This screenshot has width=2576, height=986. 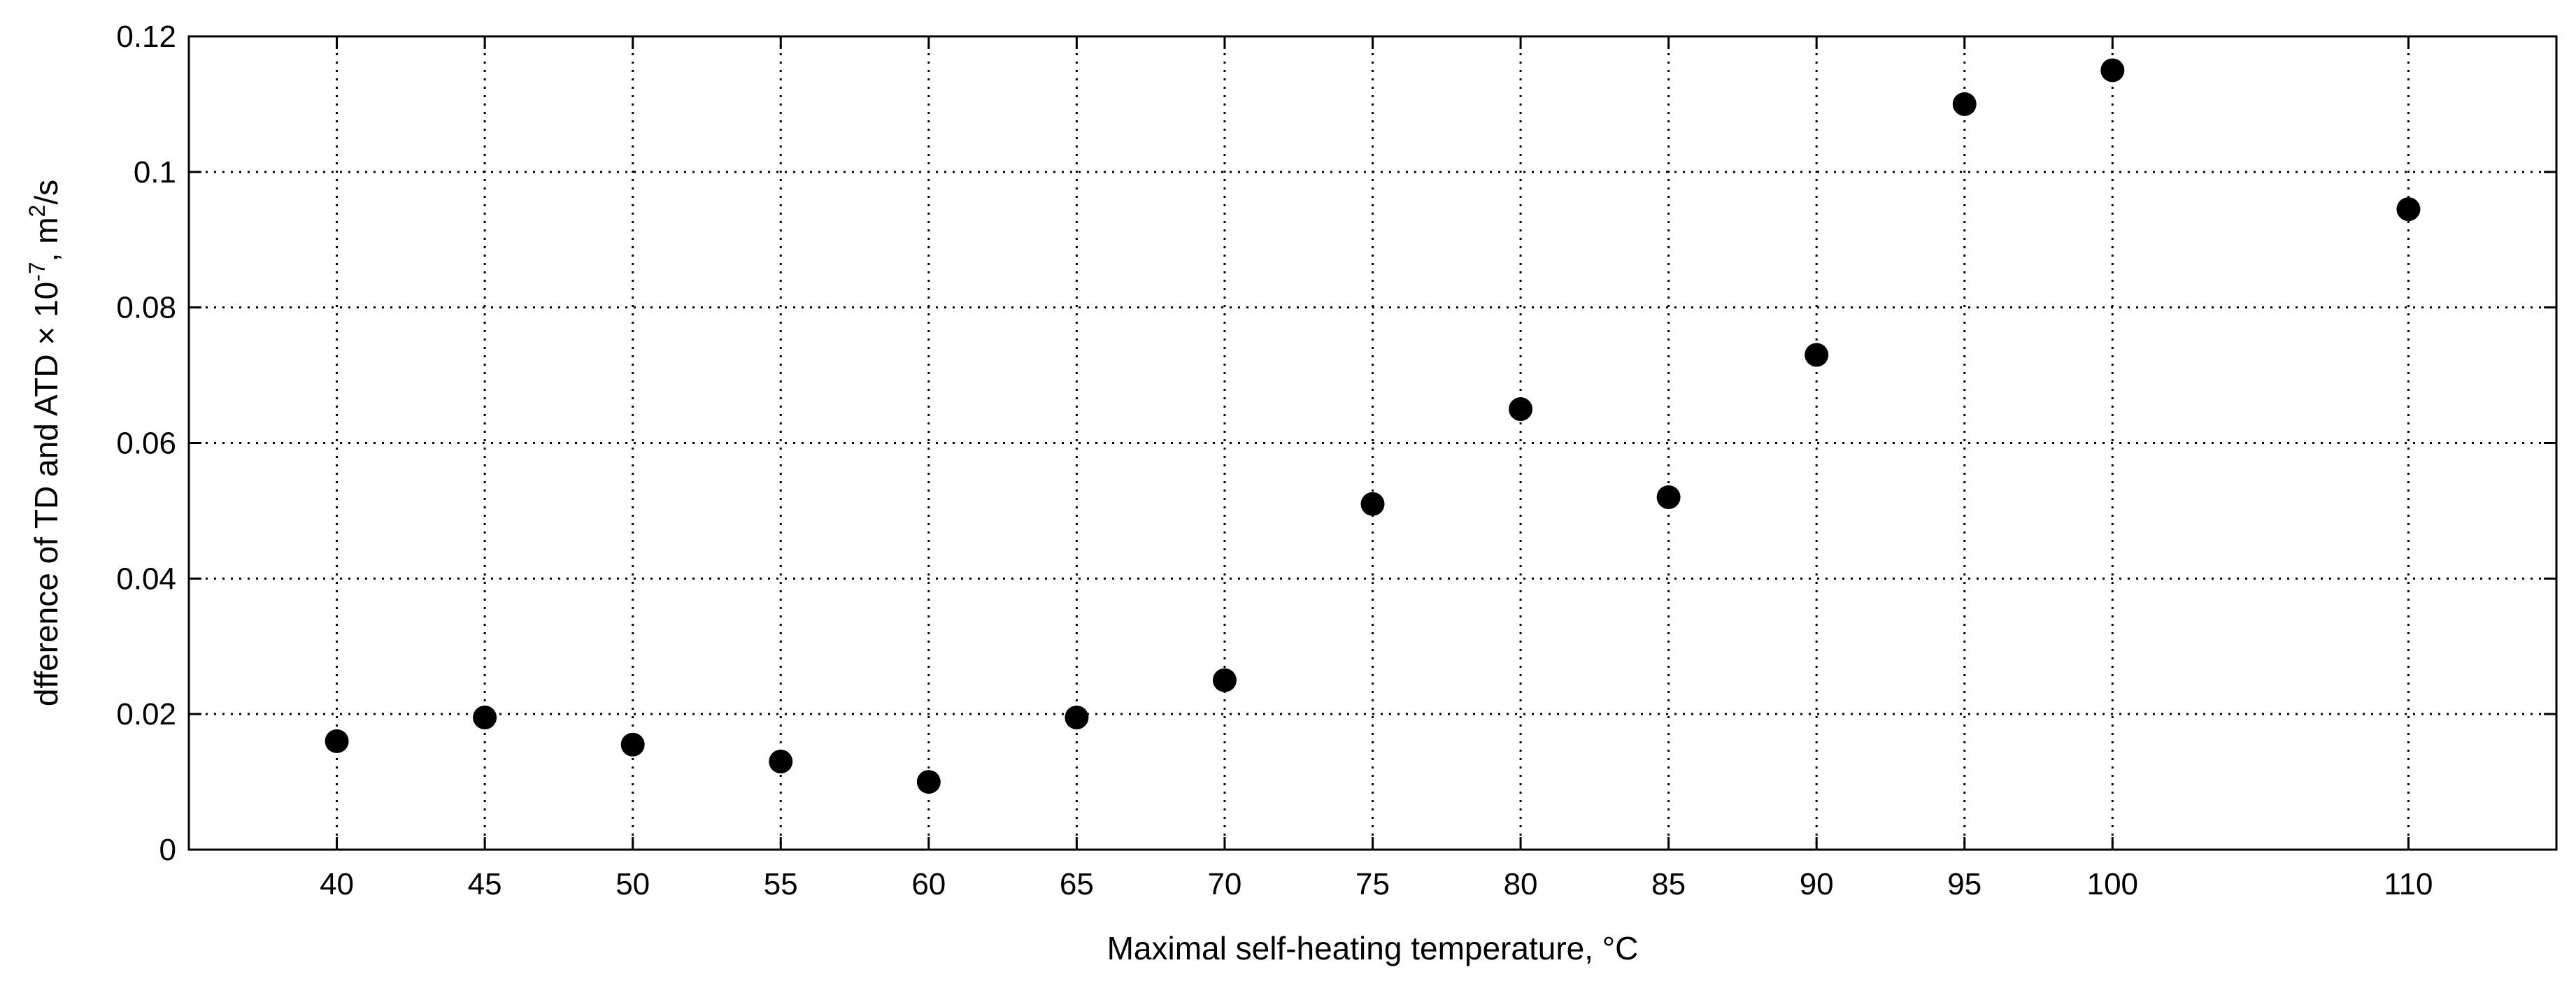 What do you see at coordinates (928, 884) in the screenshot?
I see `x-tick-label: 60` at bounding box center [928, 884].